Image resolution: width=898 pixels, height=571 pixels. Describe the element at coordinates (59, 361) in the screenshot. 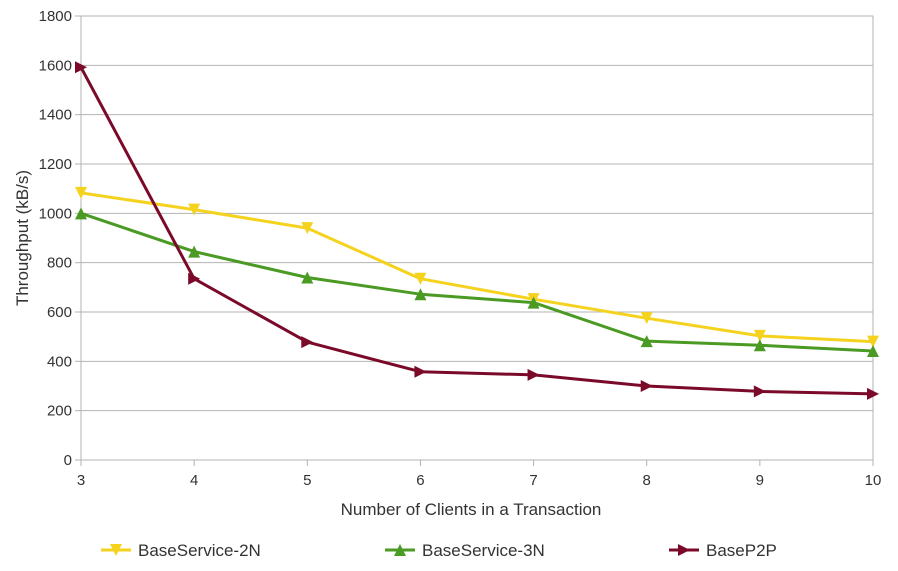

I see `y-tick-label: 400` at that location.